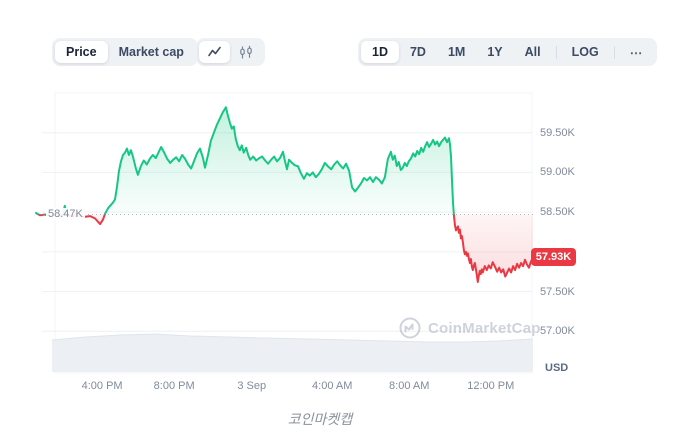 The width and height of the screenshot is (687, 442). I want to click on range-toggle-group: 1D 7D 1M 1Y All LOG ⋯, so click(508, 52).